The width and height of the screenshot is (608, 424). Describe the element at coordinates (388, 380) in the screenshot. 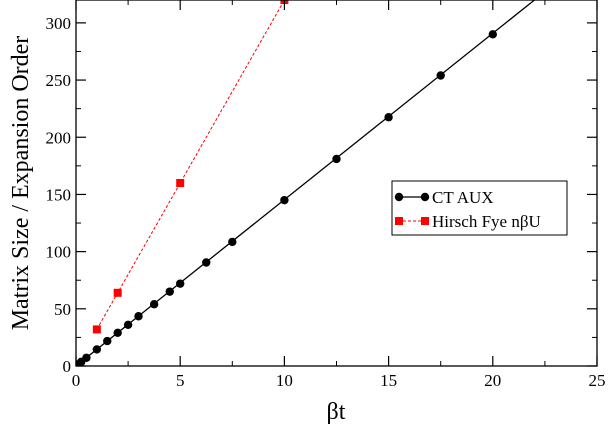

I see `x-tick-label: 15` at that location.